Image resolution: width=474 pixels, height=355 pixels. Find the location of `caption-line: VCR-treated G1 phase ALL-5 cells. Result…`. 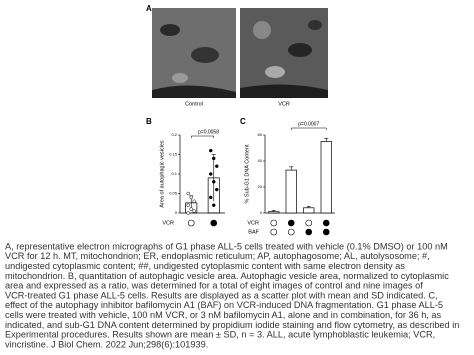

caption-line: VCR-treated G1 phase ALL-5 cells. Result… is located at coordinates (221, 295).